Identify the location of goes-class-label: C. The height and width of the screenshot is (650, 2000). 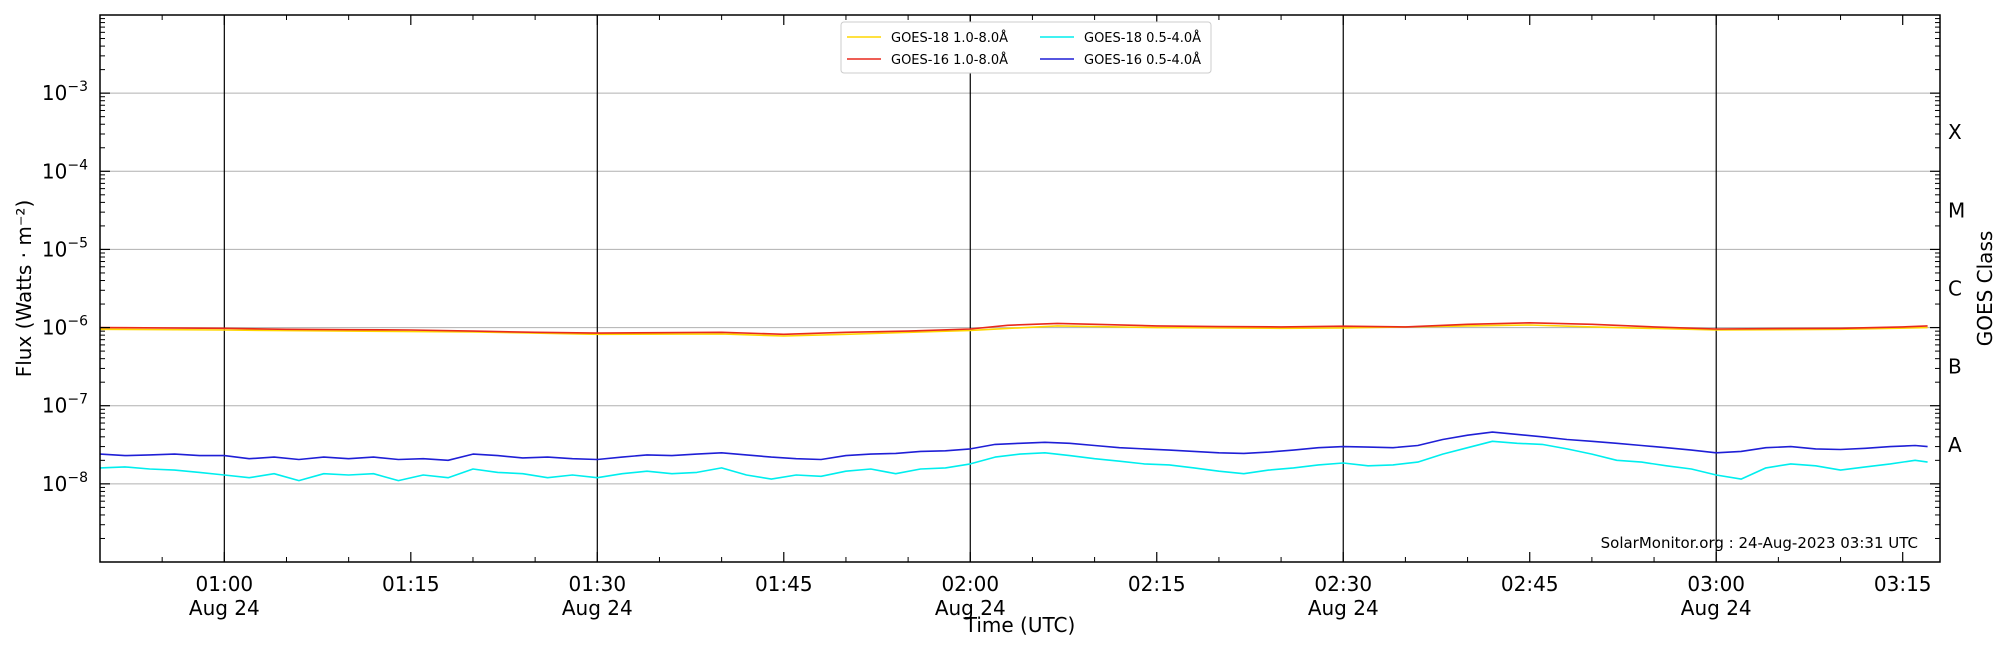
(1955, 289).